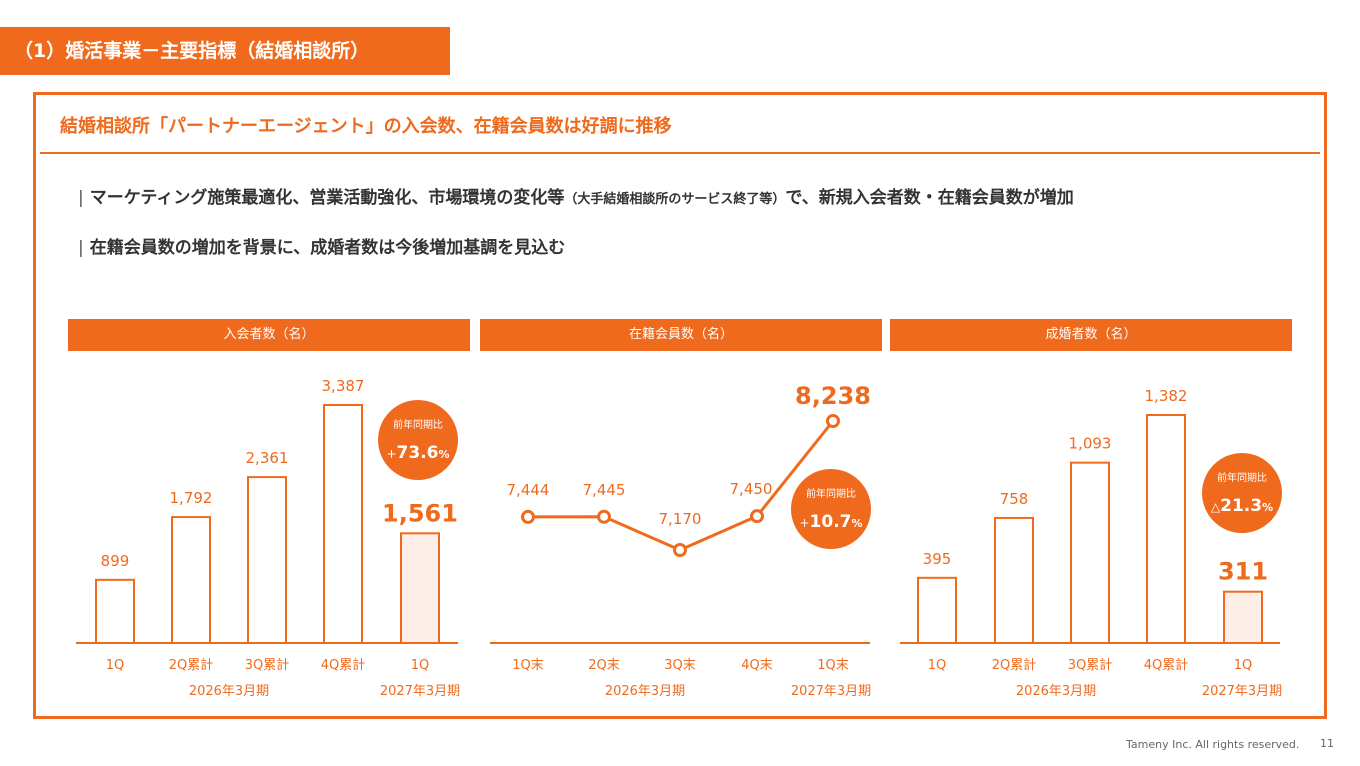 The height and width of the screenshot is (766, 1360). What do you see at coordinates (680, 519) in the screenshot?
I see `chart-2-value-label: 7,170` at bounding box center [680, 519].